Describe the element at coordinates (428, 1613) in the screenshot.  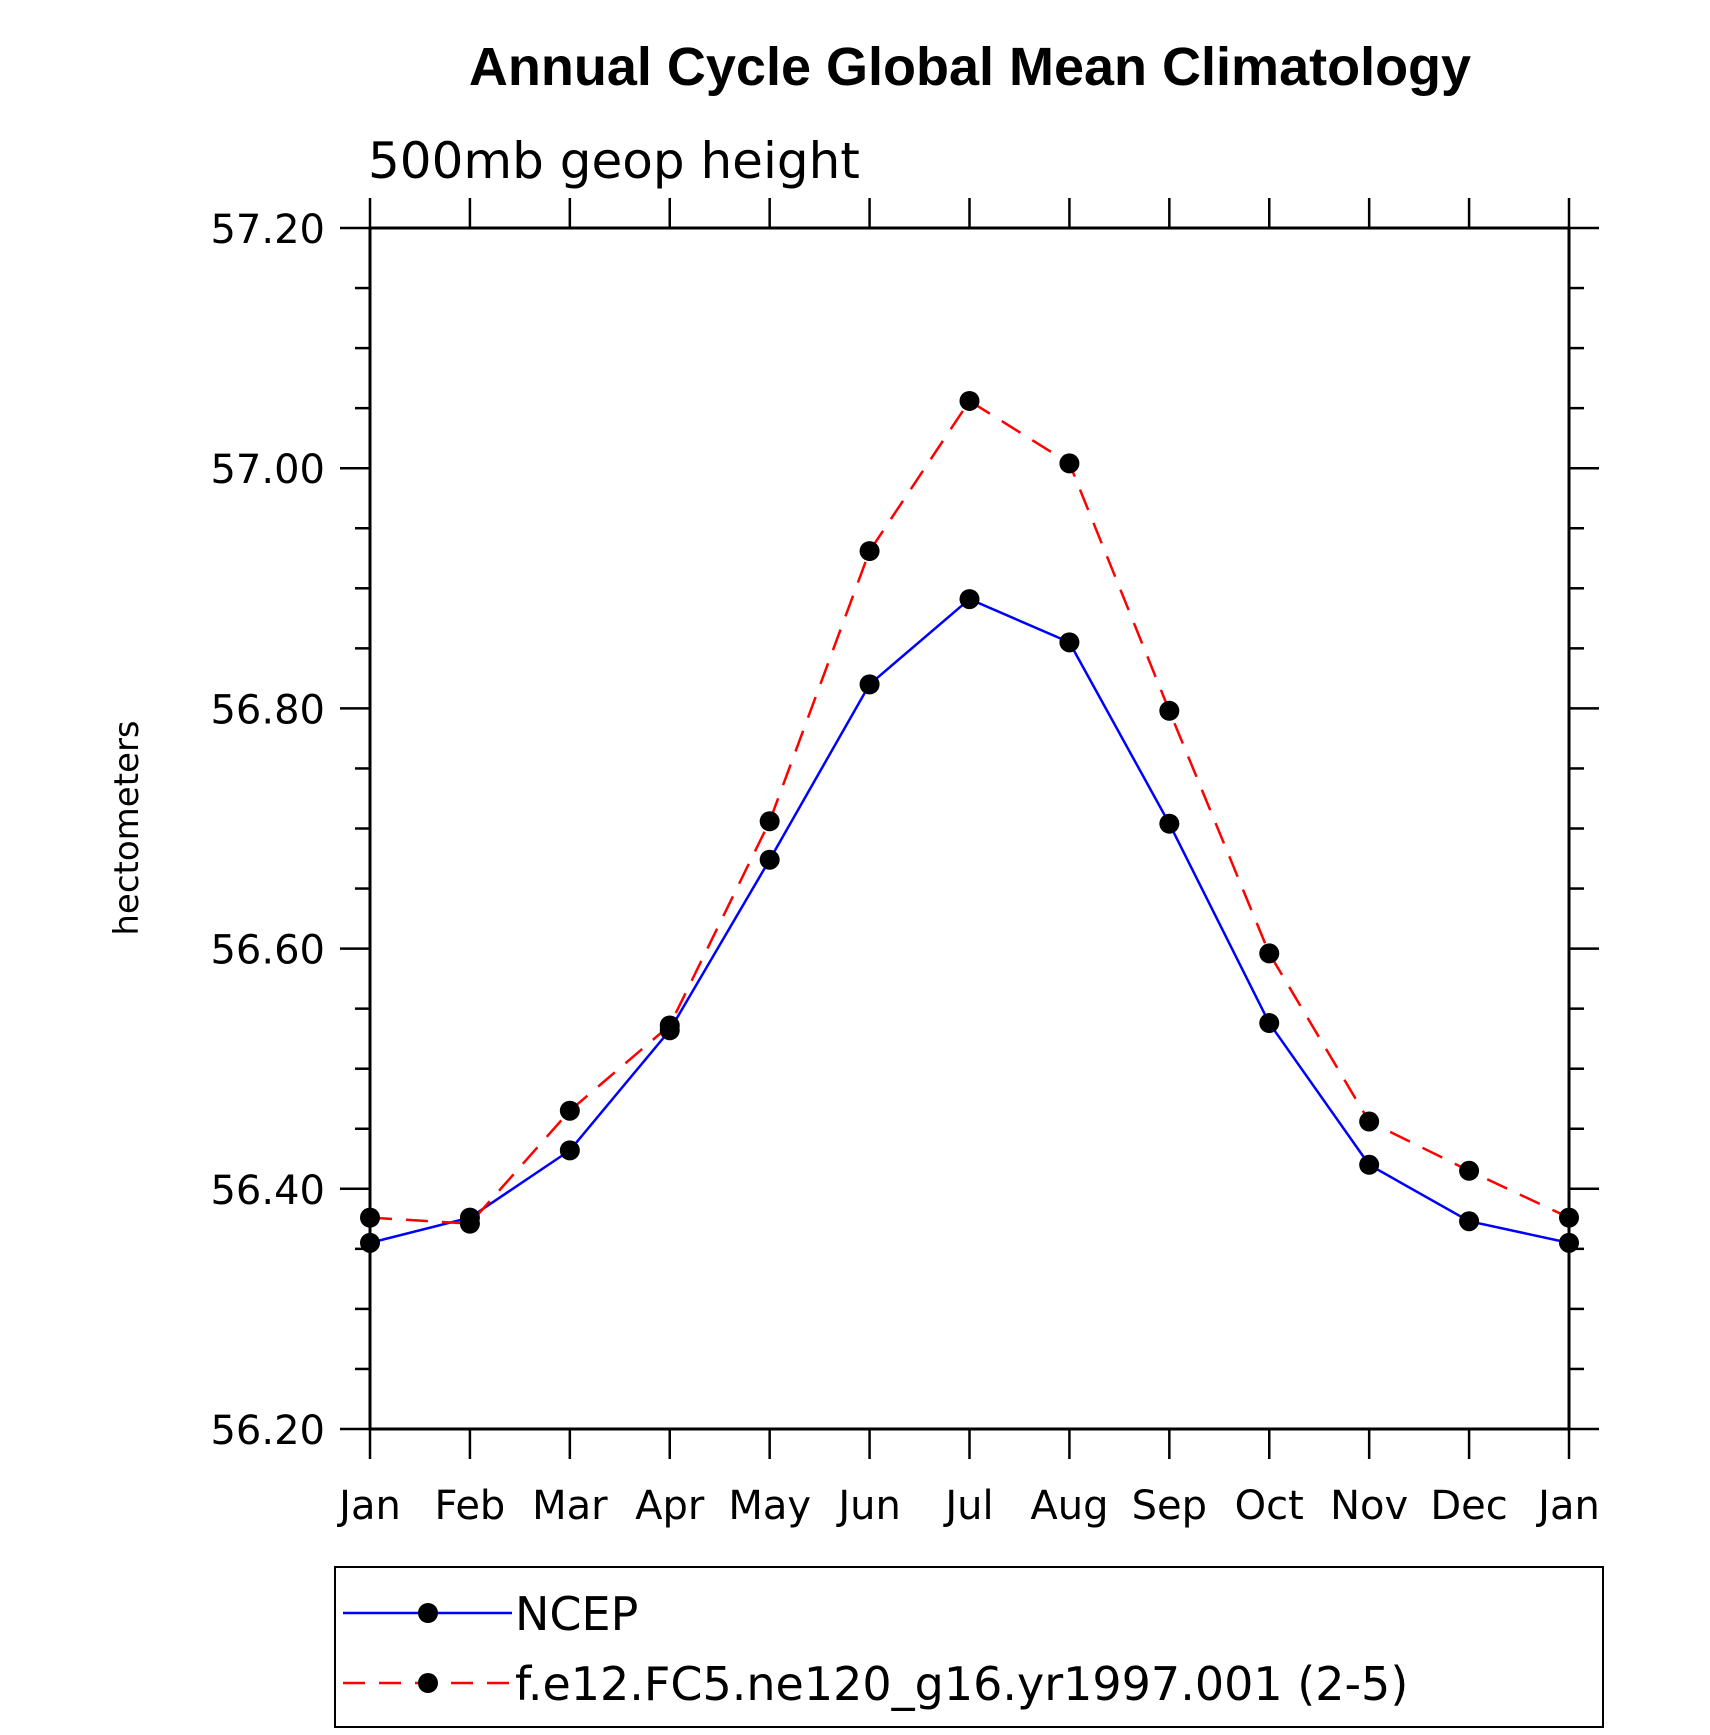
I see `legend-marker-ncep` at that location.